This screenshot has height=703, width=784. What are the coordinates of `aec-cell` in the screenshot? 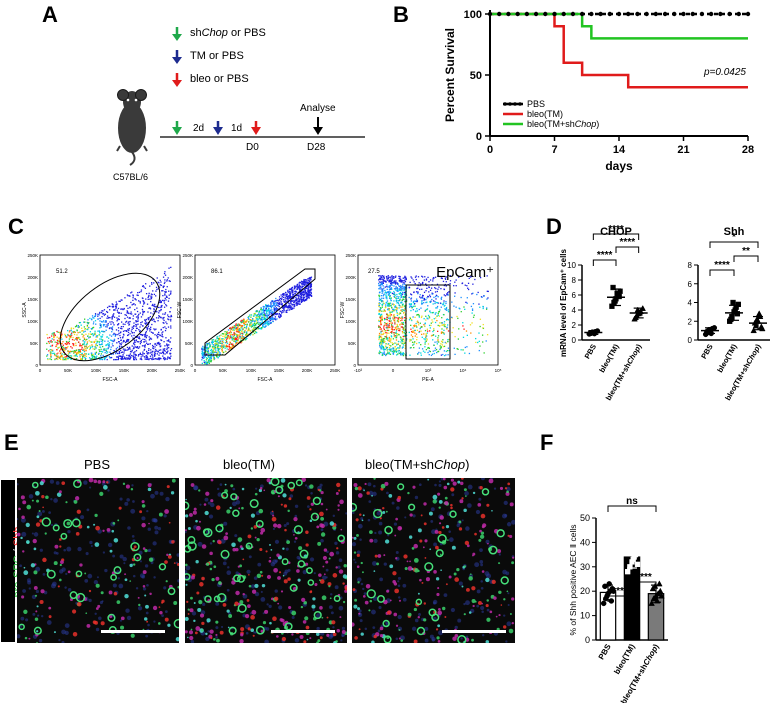 It's located at (35, 485).